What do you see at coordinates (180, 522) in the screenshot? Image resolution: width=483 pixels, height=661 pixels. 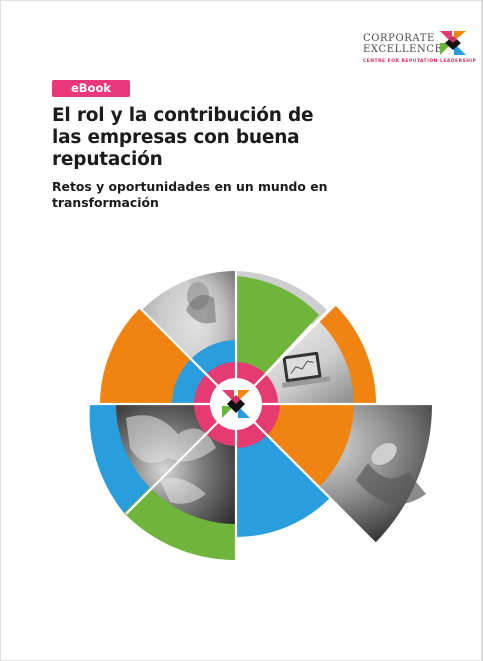 I see `green-bottom-arc` at bounding box center [180, 522].